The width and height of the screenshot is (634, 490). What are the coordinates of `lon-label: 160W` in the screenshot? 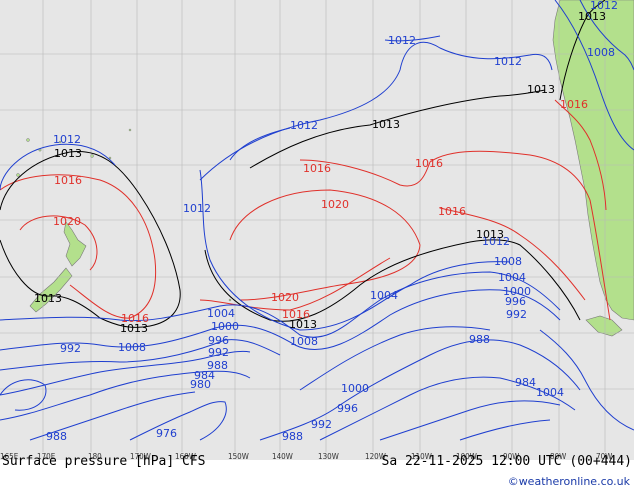 It's located at (185, 456).